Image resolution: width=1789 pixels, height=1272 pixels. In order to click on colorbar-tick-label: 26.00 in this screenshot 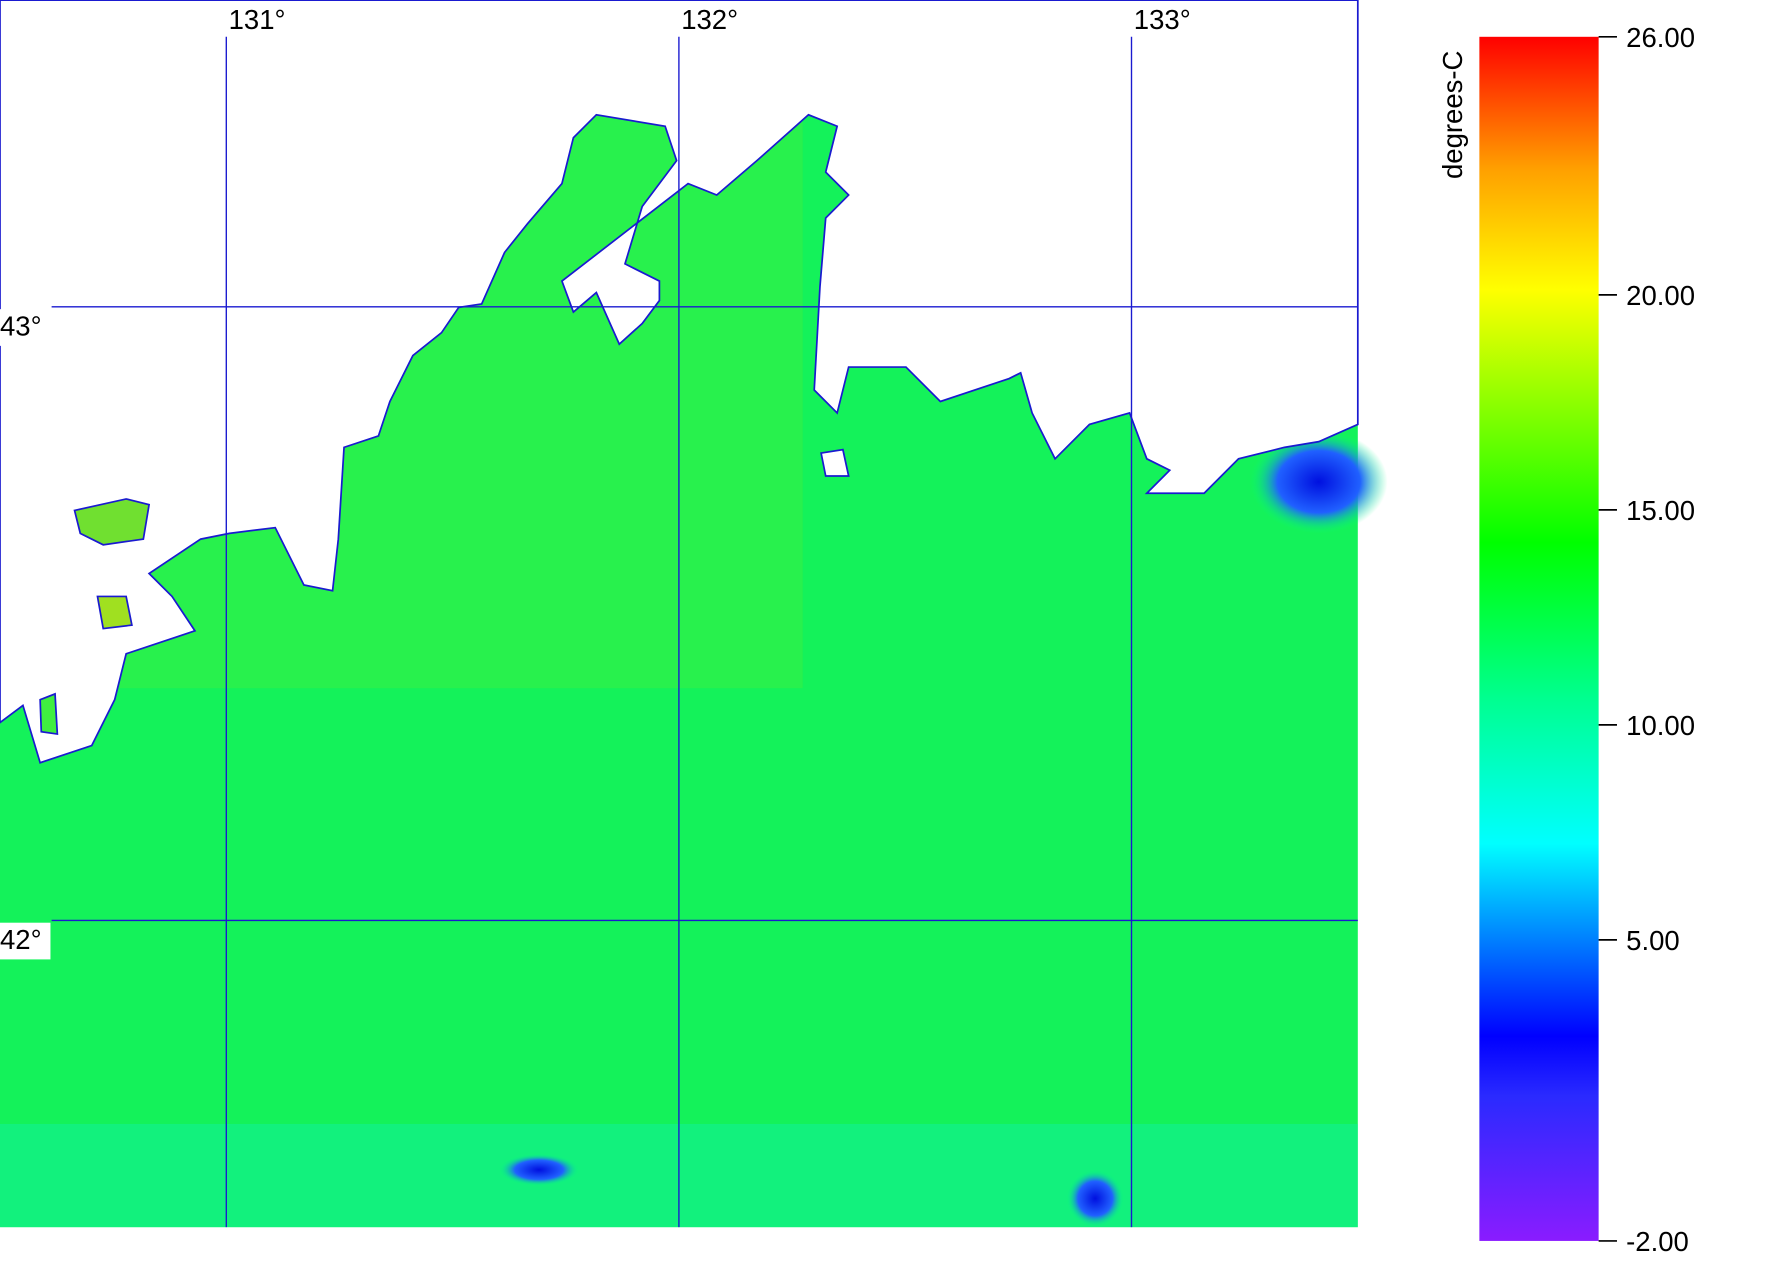, I will do `click(1660, 37)`.